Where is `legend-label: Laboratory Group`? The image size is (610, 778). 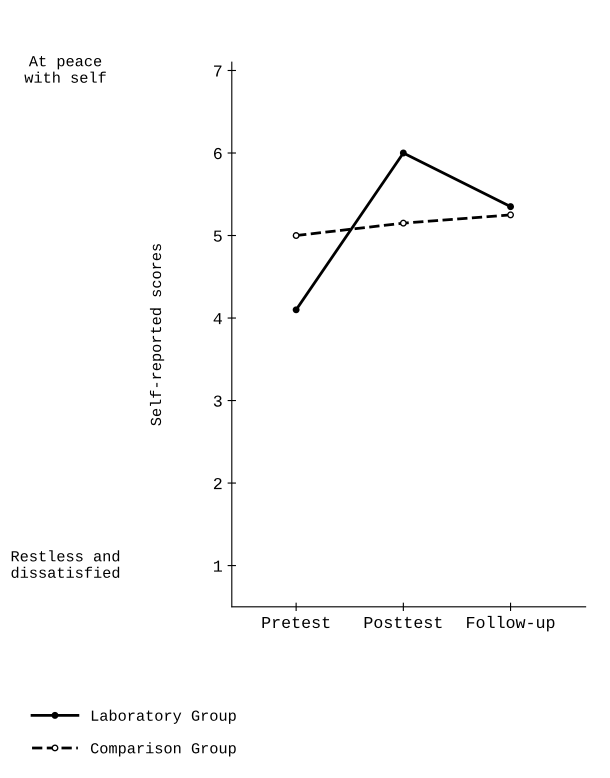
legend-label: Laboratory Group is located at coordinates (164, 717).